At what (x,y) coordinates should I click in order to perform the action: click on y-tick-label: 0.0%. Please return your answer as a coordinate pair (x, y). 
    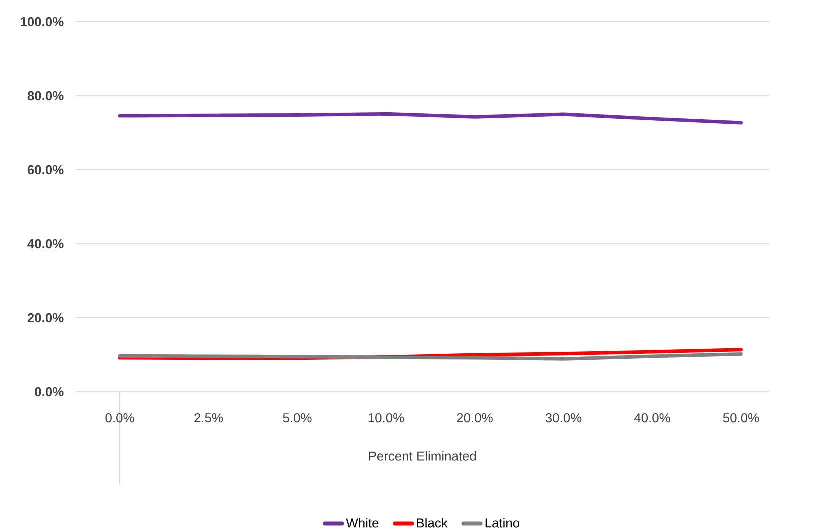
    Looking at the image, I should click on (49, 392).